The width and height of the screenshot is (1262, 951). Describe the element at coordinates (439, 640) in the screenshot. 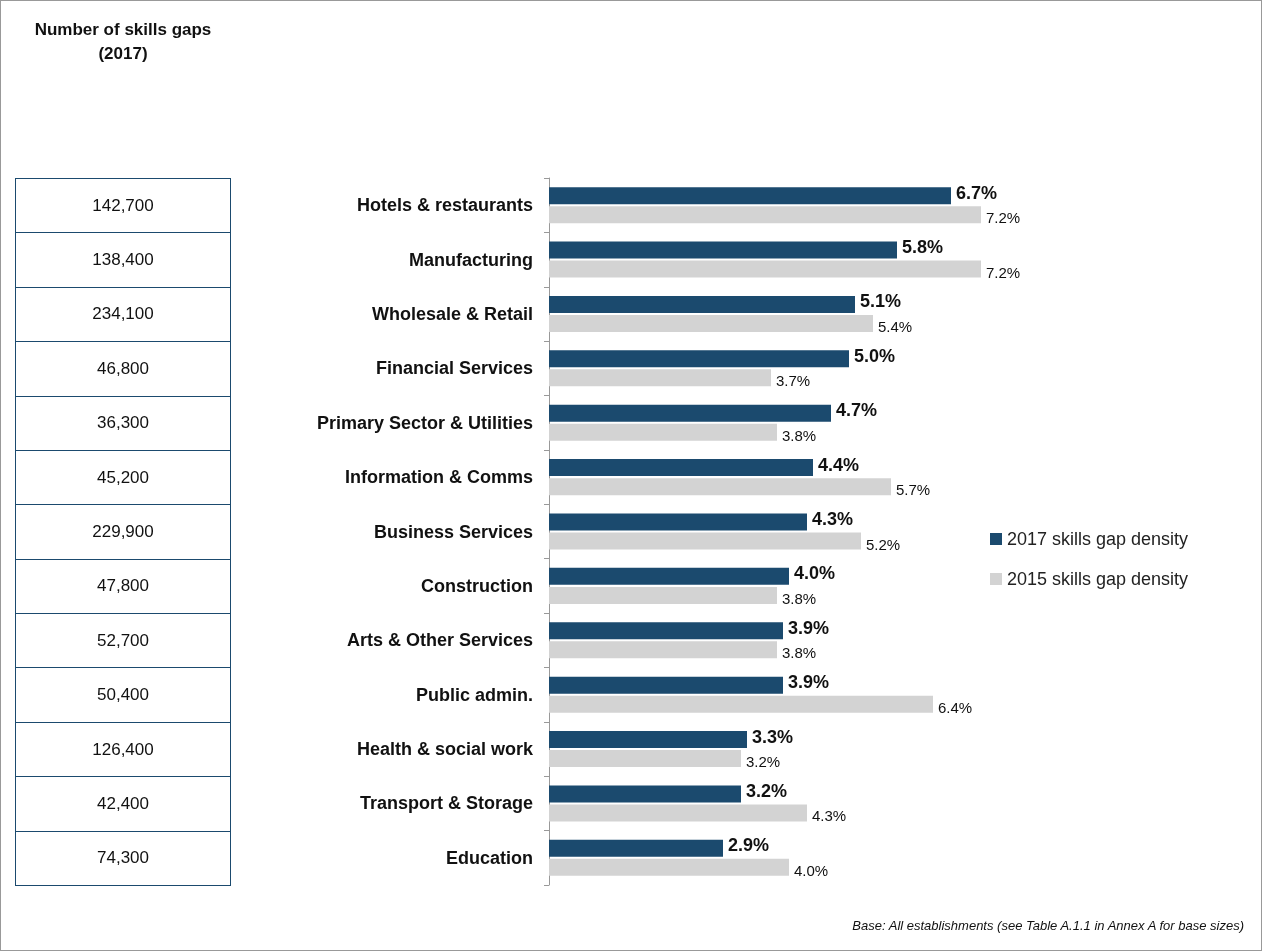

I see `y-tick-label: Arts & Other Services` at that location.